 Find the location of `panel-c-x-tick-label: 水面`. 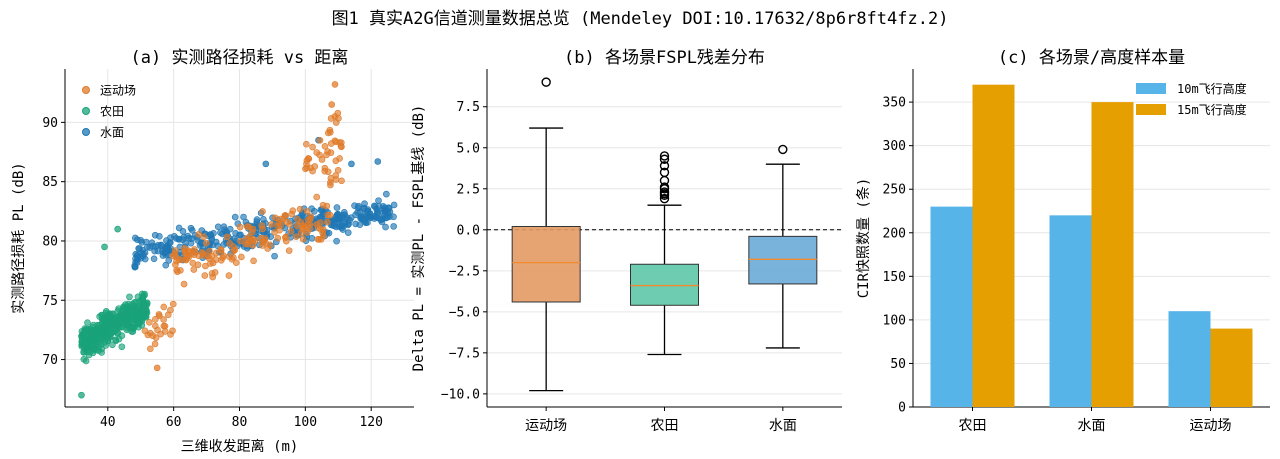

panel-c-x-tick-label: 水面 is located at coordinates (1092, 426).